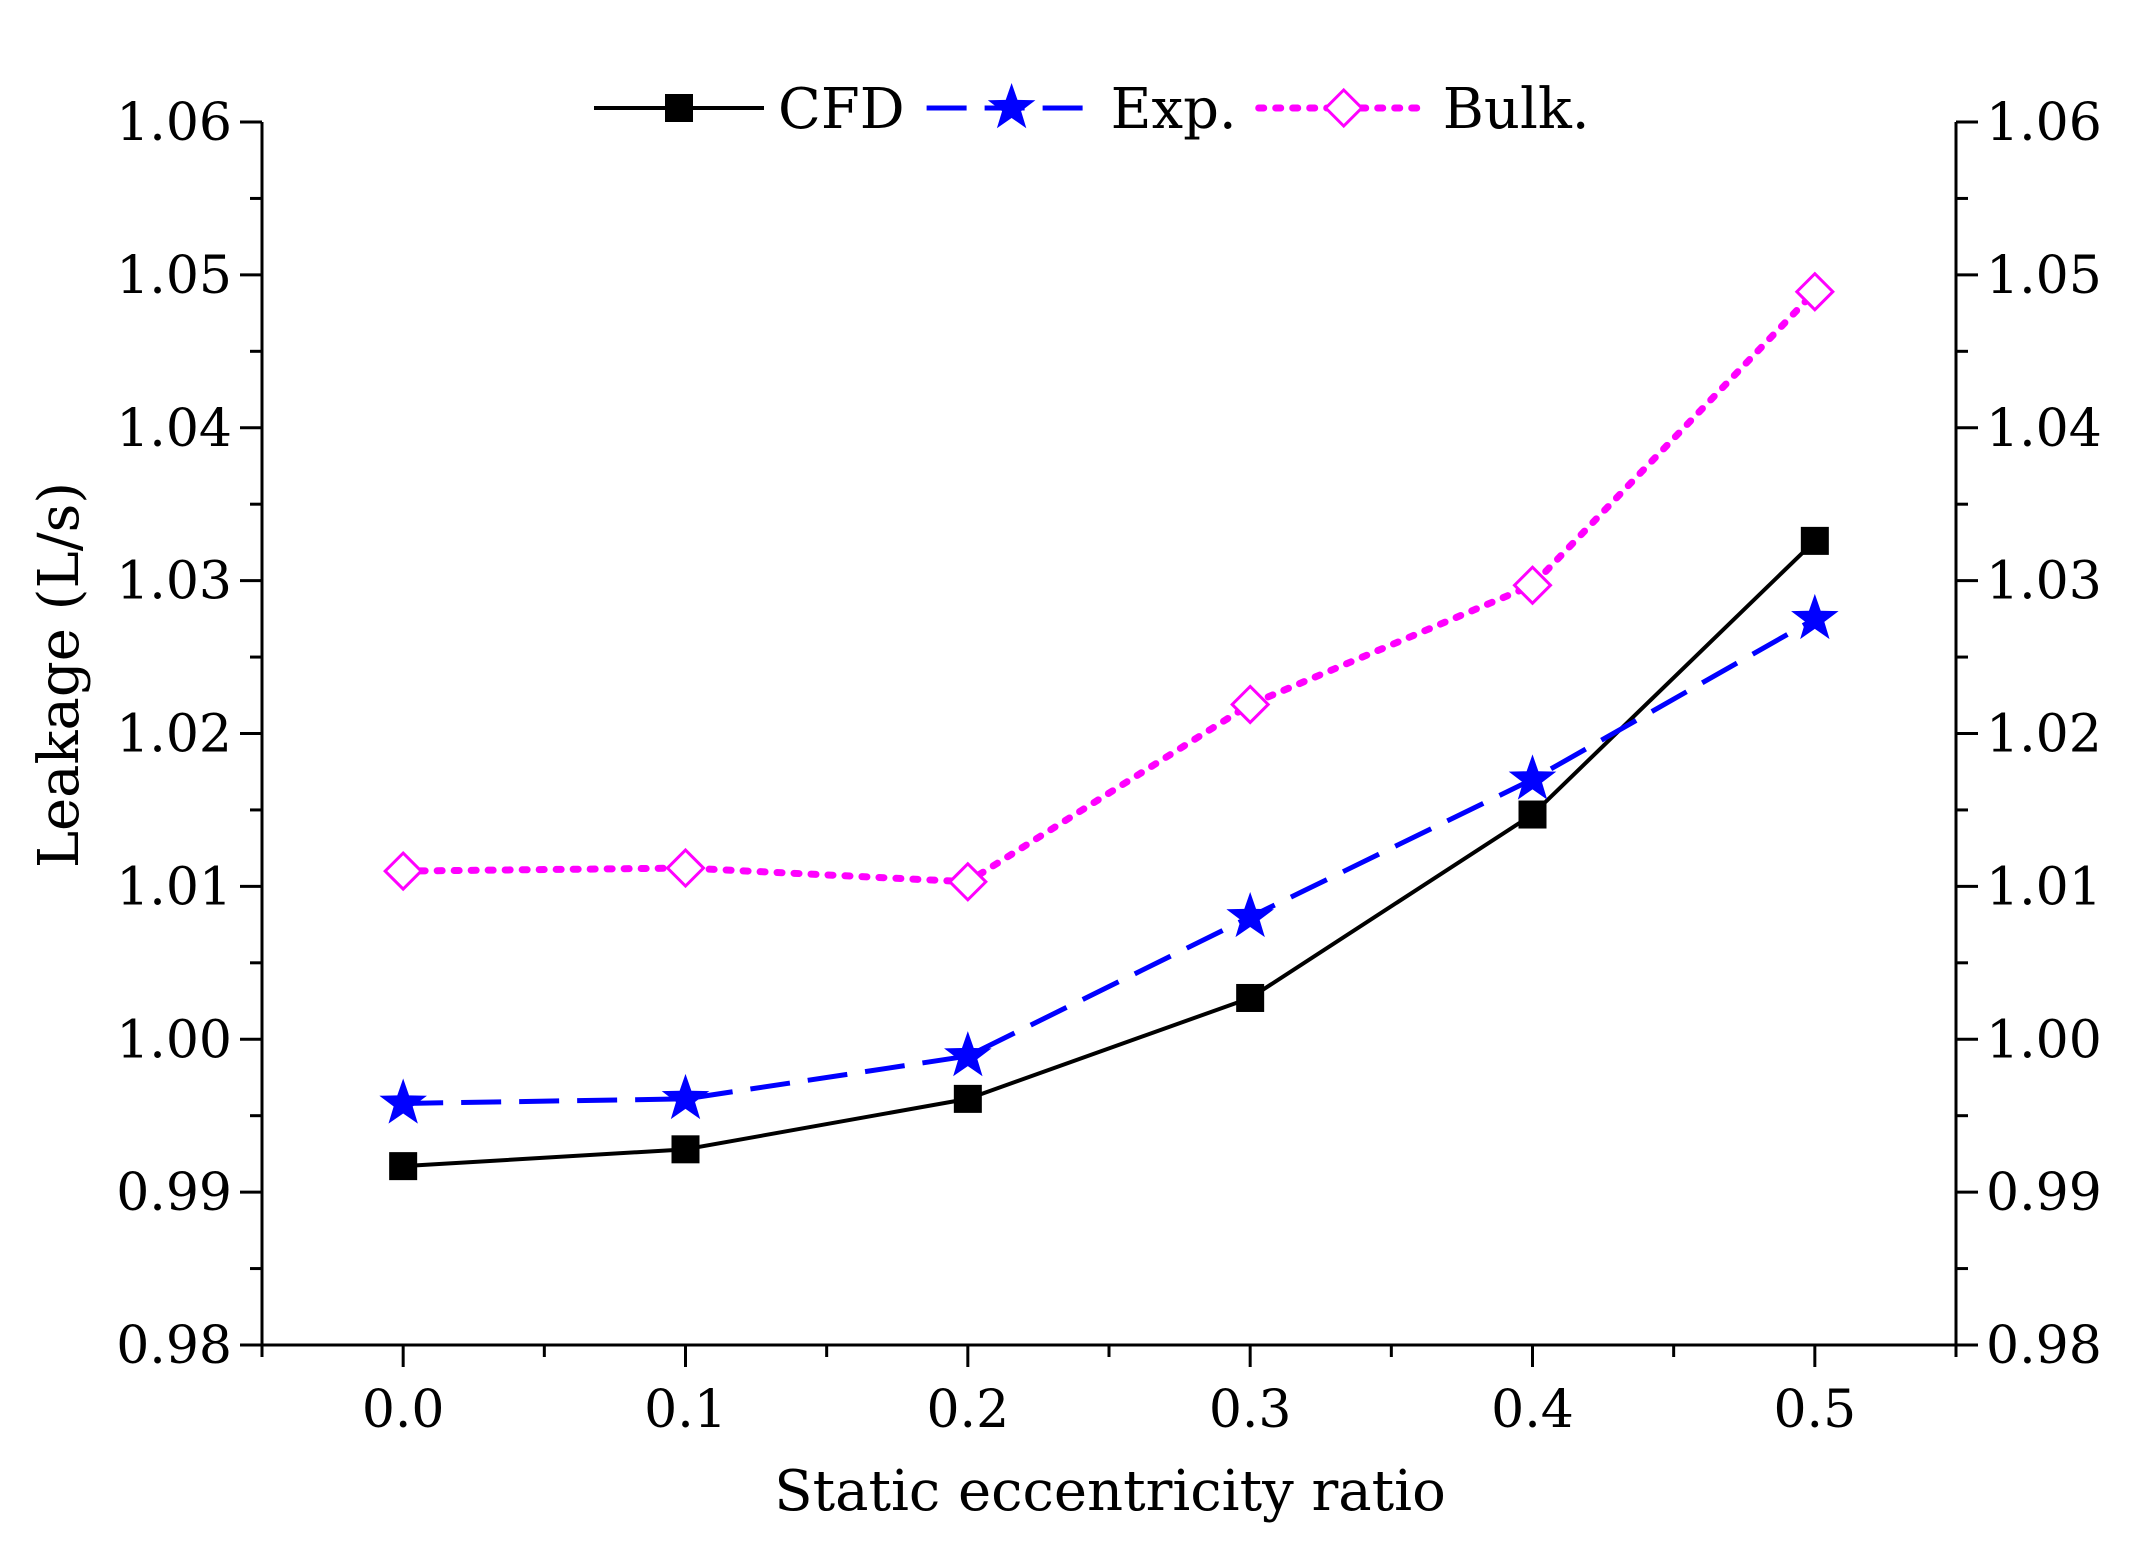 The image size is (2137, 1551). What do you see at coordinates (2044, 123) in the screenshot?
I see `y-tick-label-right: 1.06` at bounding box center [2044, 123].